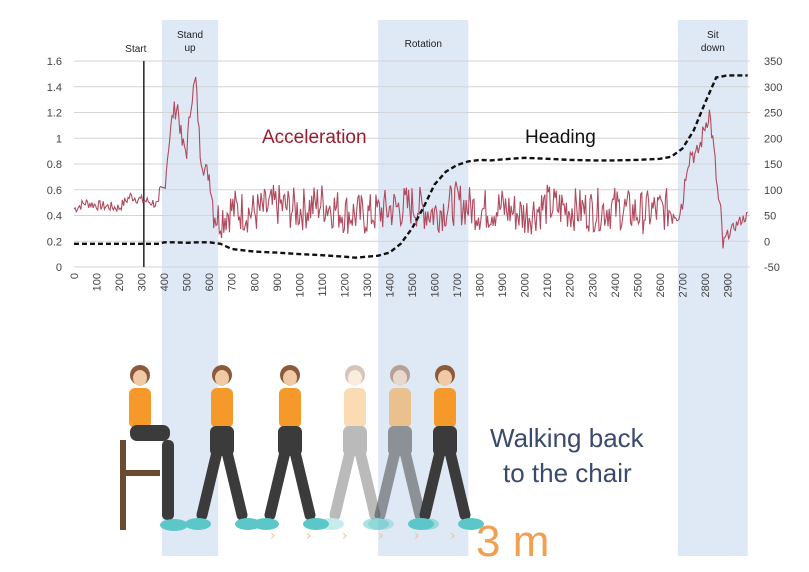 Image resolution: width=809 pixels, height=572 pixels. Describe the element at coordinates (548, 285) in the screenshot. I see `x-tick-label: 2100` at that location.